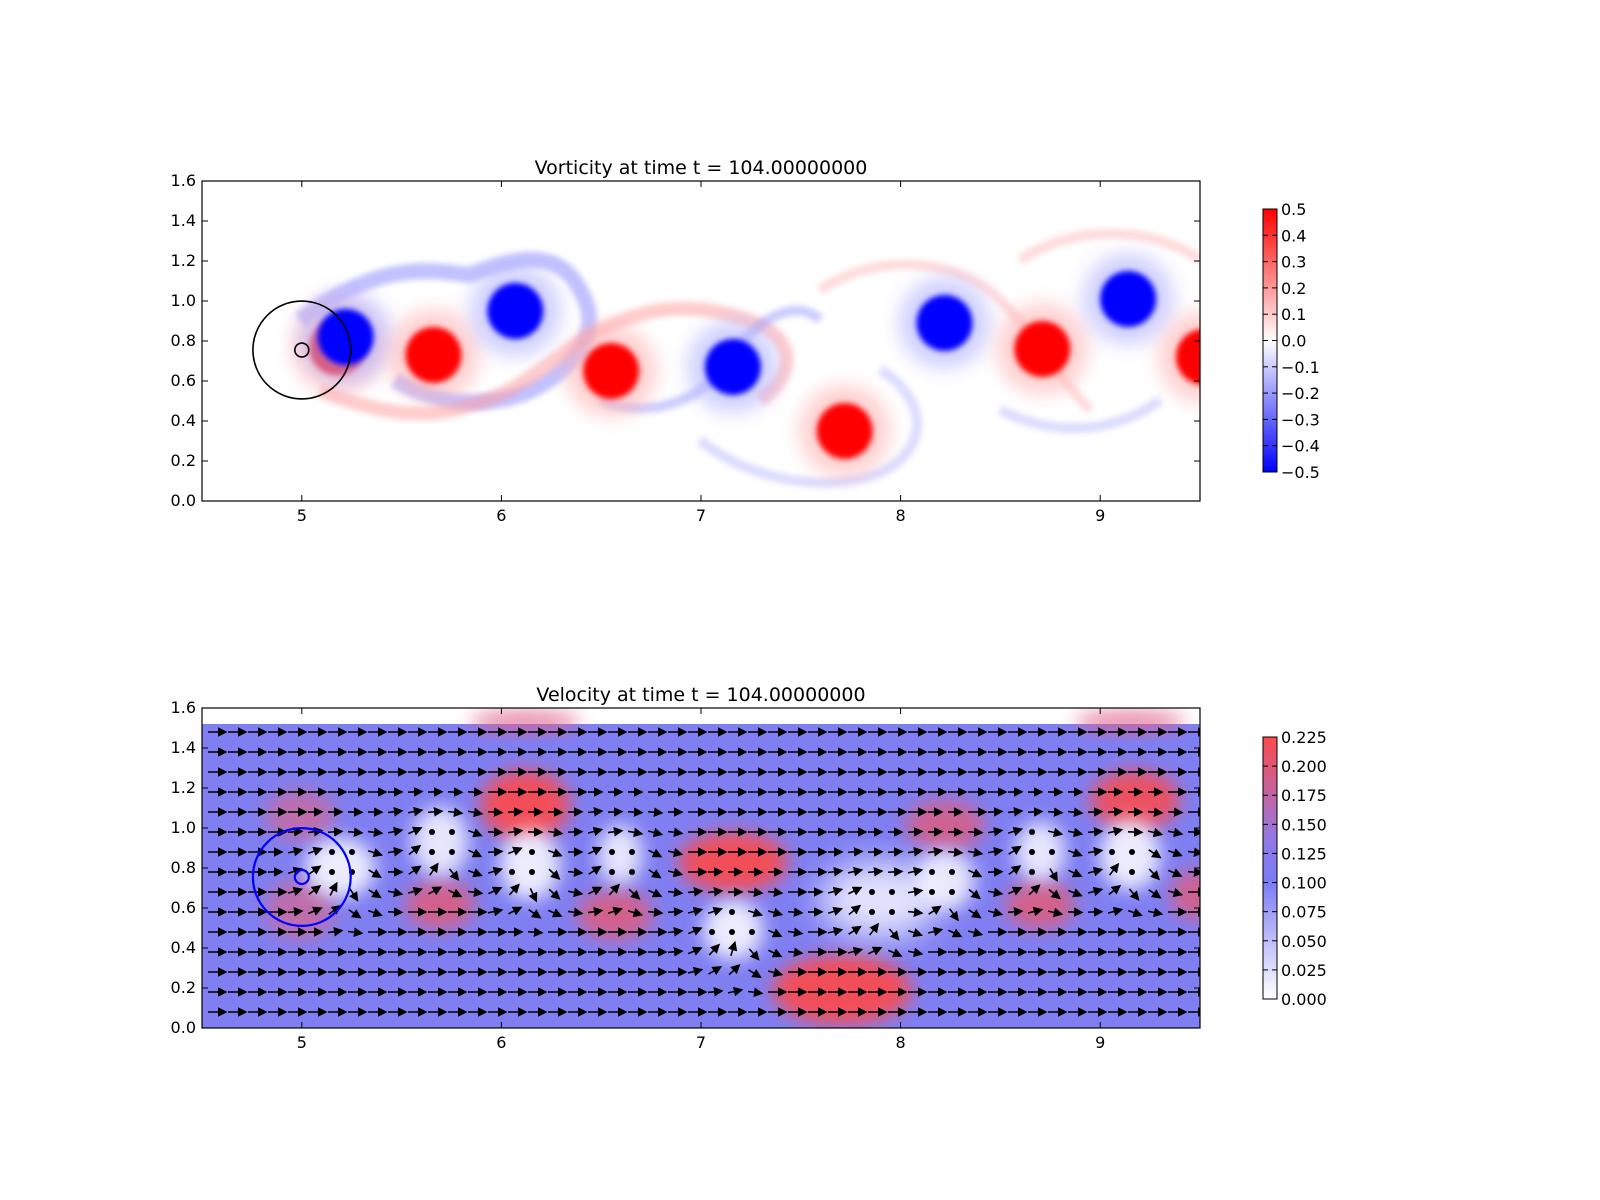  Describe the element at coordinates (1304, 883) in the screenshot. I see `colorbar-tick-label: 0.100` at that location.